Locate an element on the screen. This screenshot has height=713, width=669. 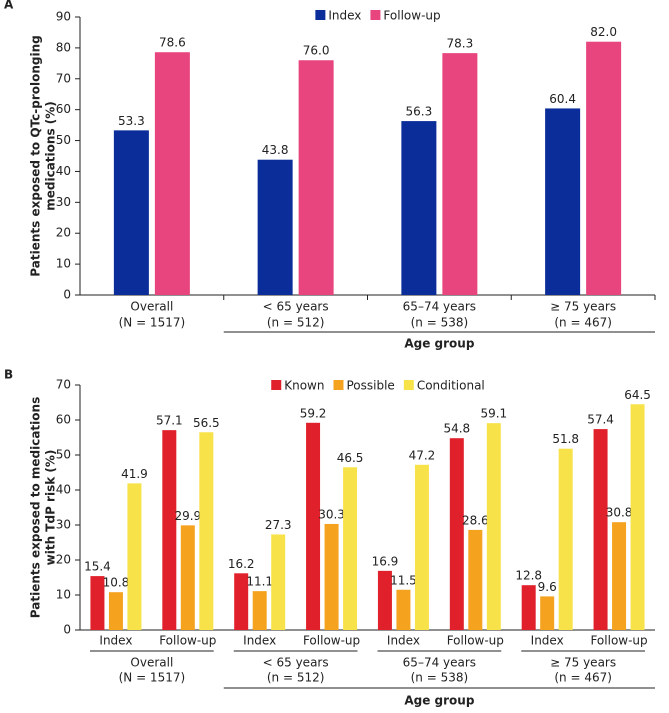
y-tick-label: 70 is located at coordinates (63, 385).